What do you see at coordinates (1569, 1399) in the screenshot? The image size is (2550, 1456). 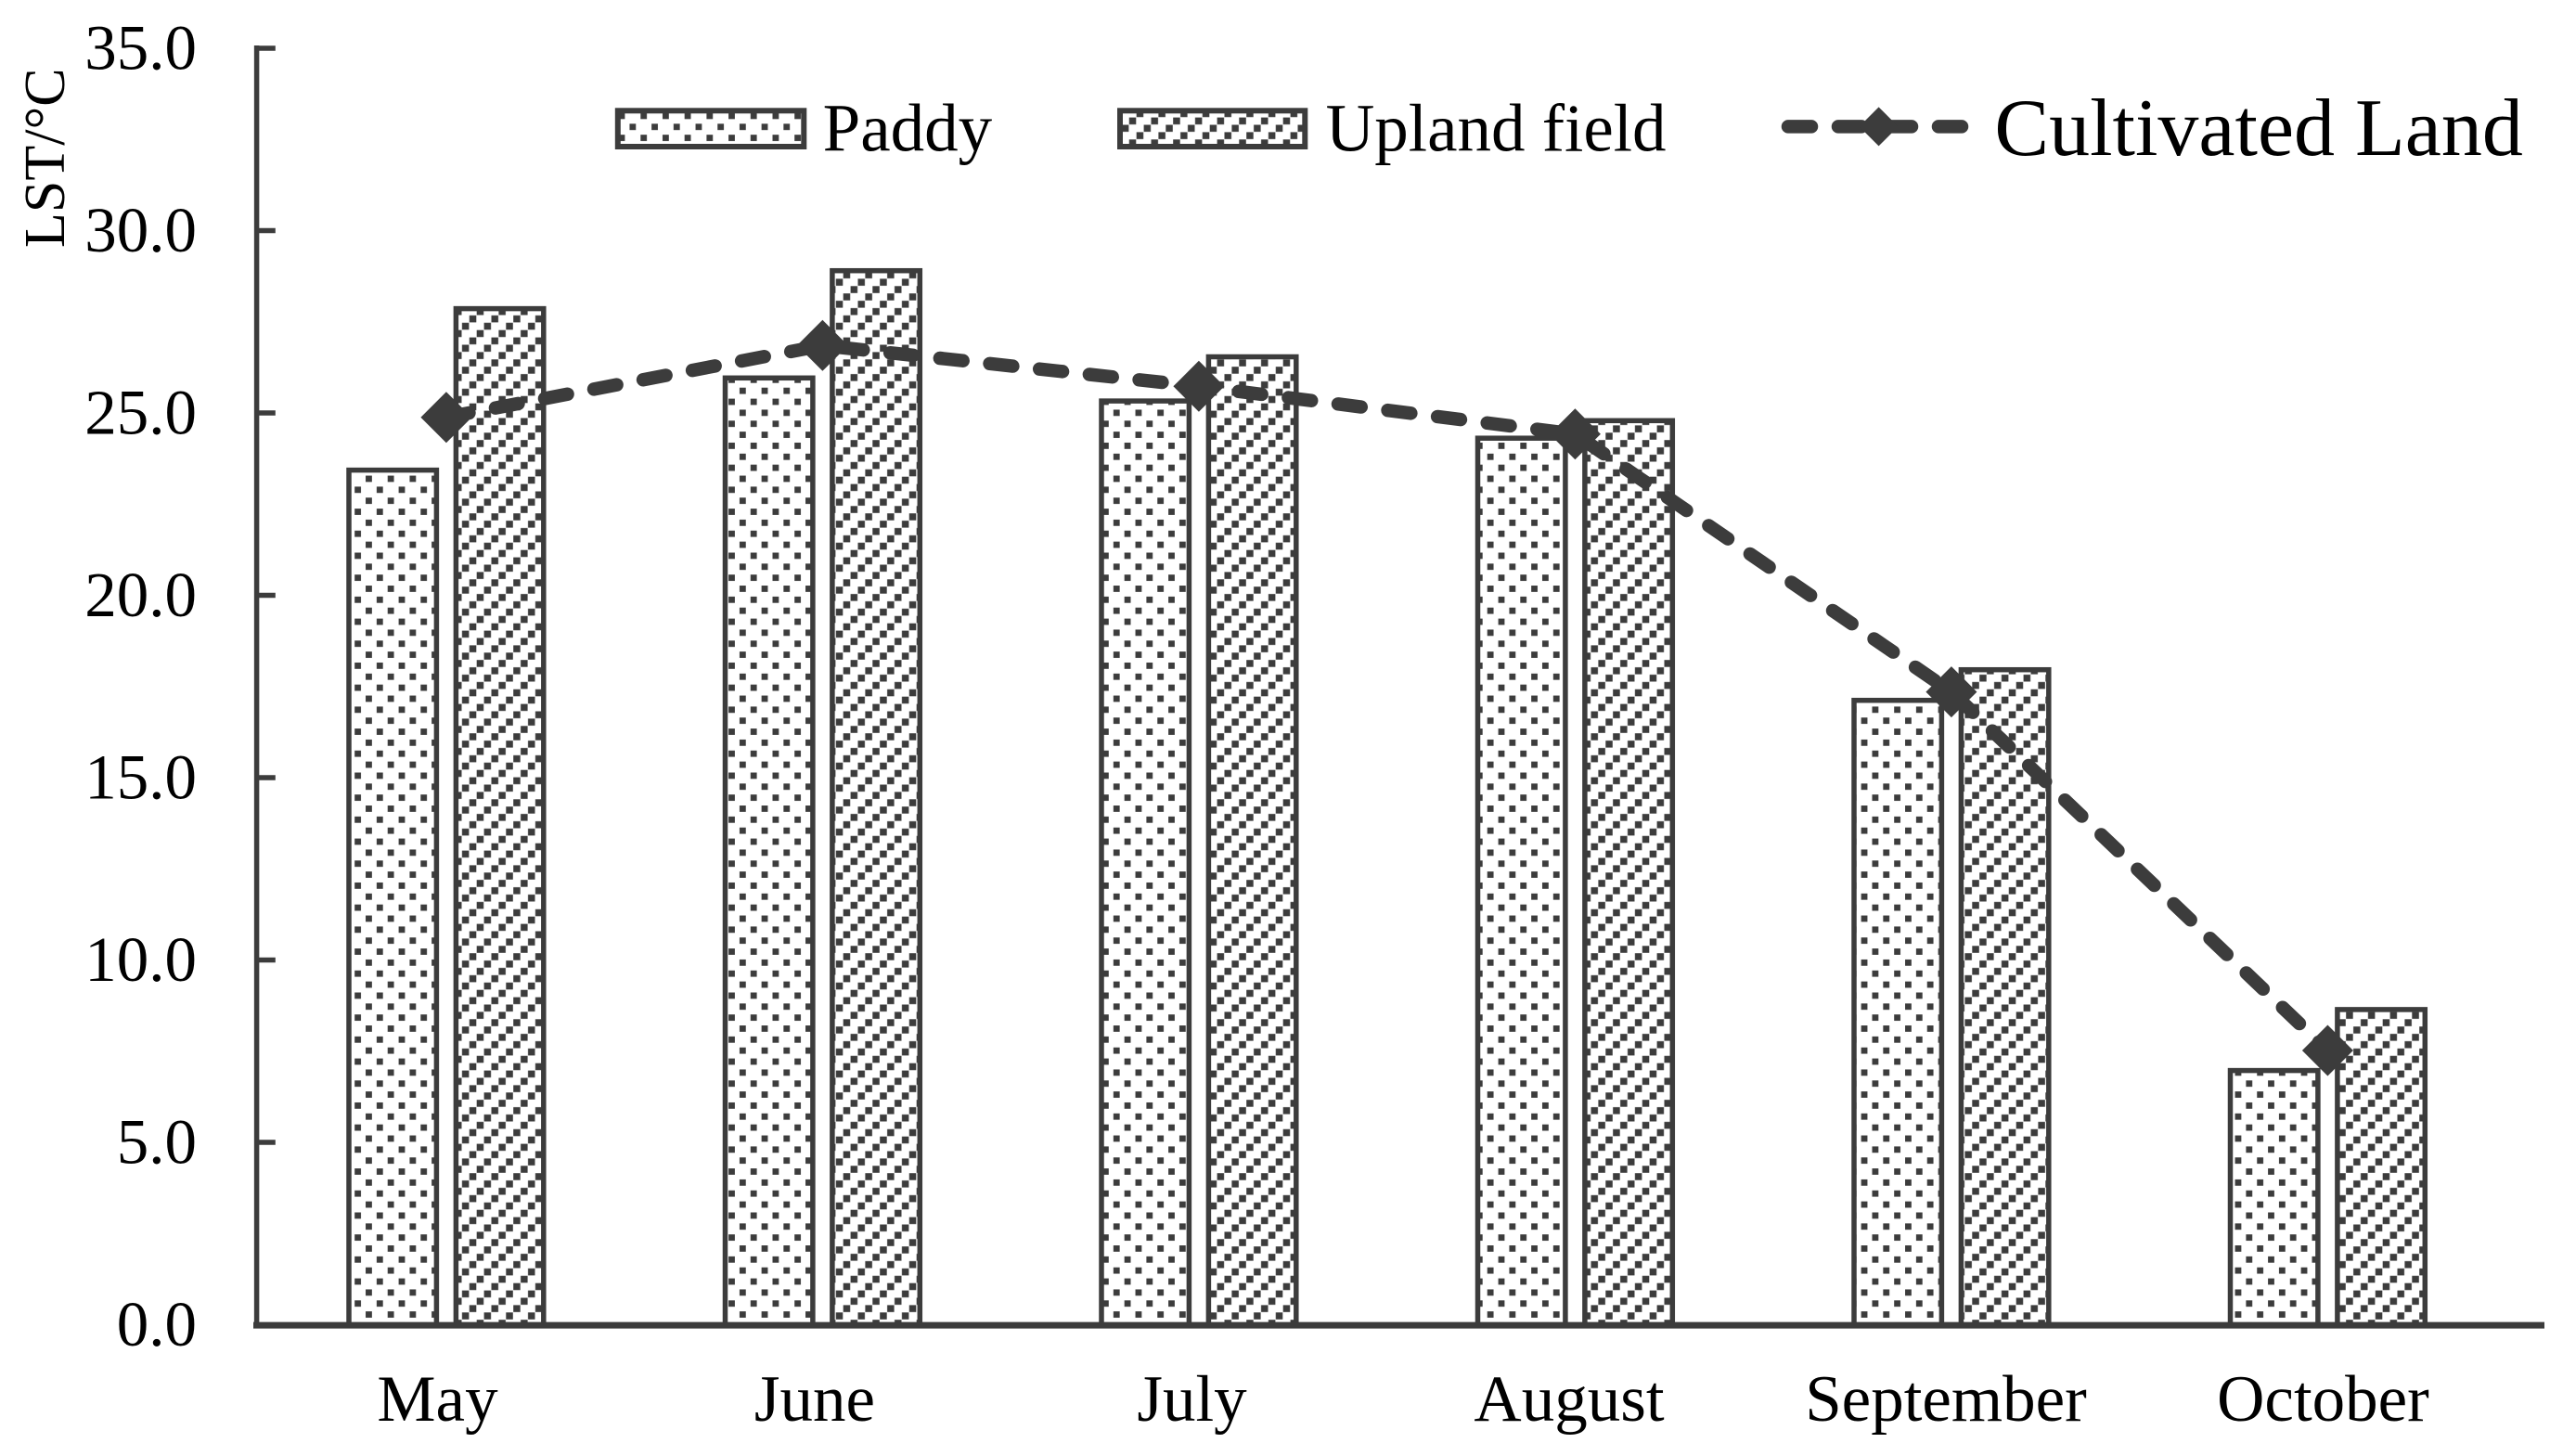 I see `svg-text: August` at bounding box center [1569, 1399].